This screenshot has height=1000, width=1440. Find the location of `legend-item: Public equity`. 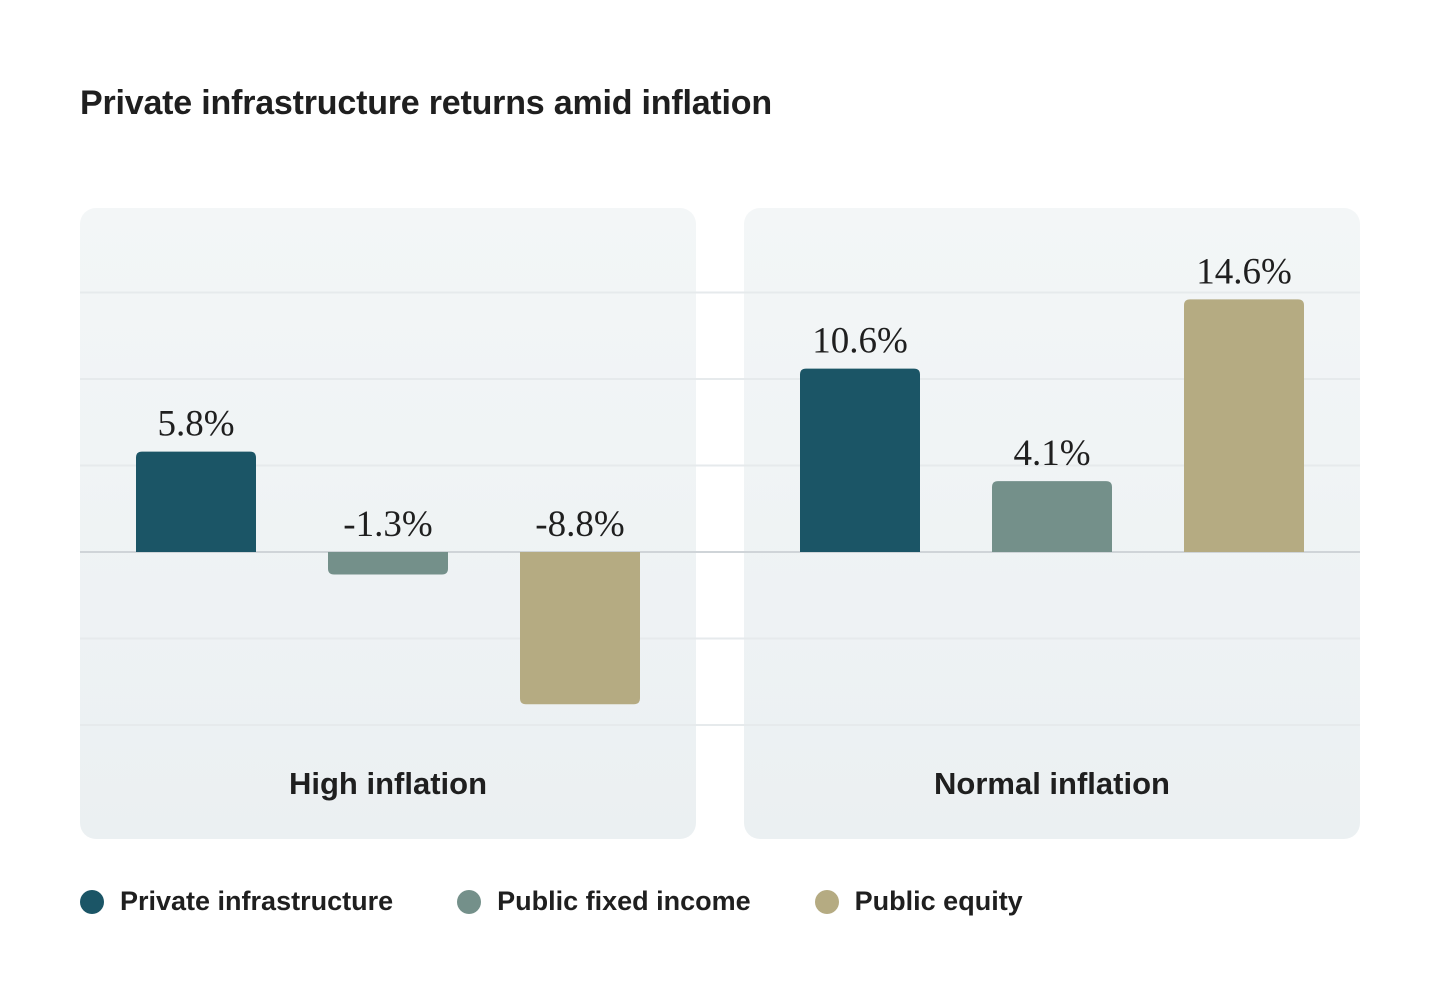

legend-item: Public equity is located at coordinates (918, 901).